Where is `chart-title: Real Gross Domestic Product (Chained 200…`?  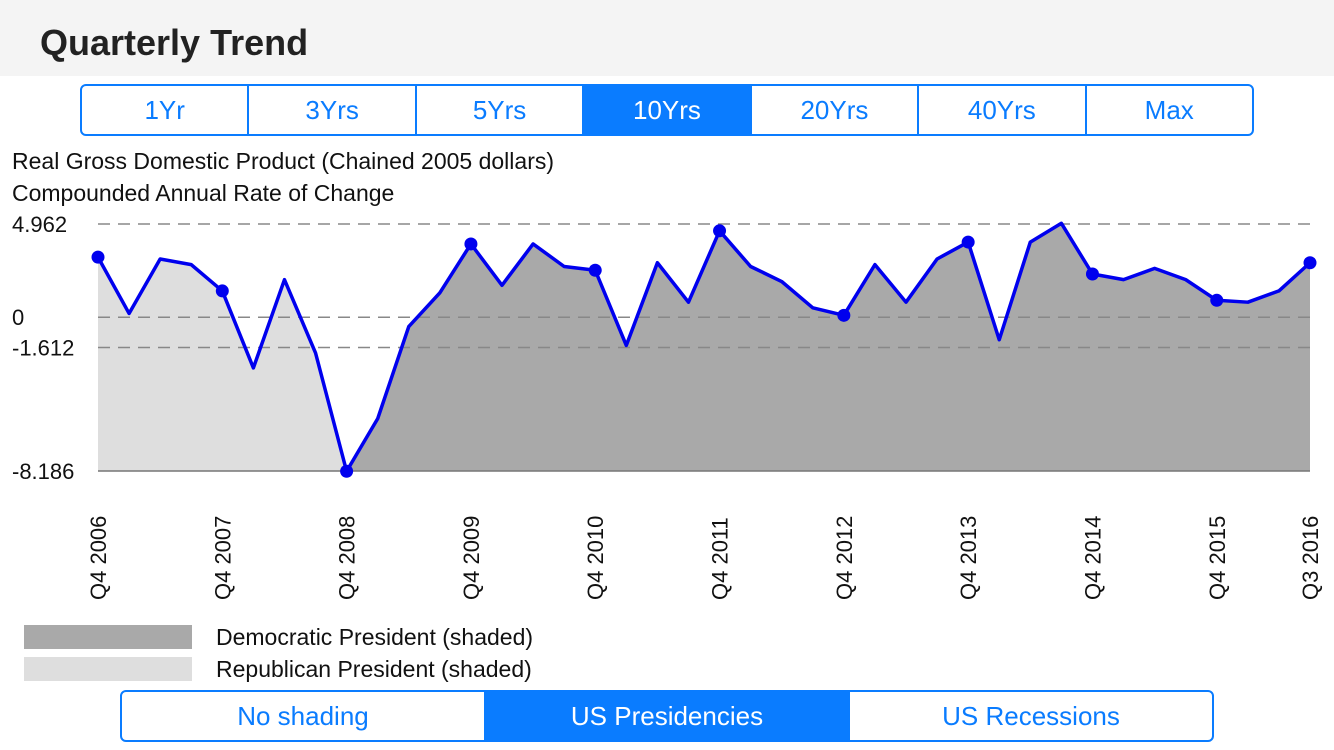
chart-title: Real Gross Domestic Product (Chained 200… is located at coordinates (283, 161).